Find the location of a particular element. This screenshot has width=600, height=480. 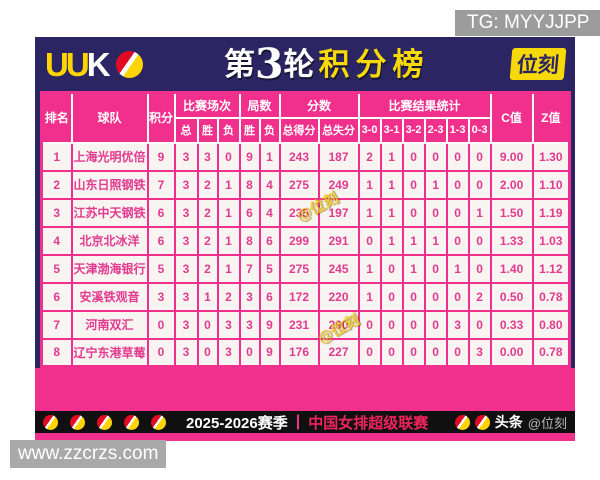

table-row: 7 河南双汇 0 3 0 3 3 9 231 290 0 0 0 0 3 0 0.33 0.80 is located at coordinates (305, 324).